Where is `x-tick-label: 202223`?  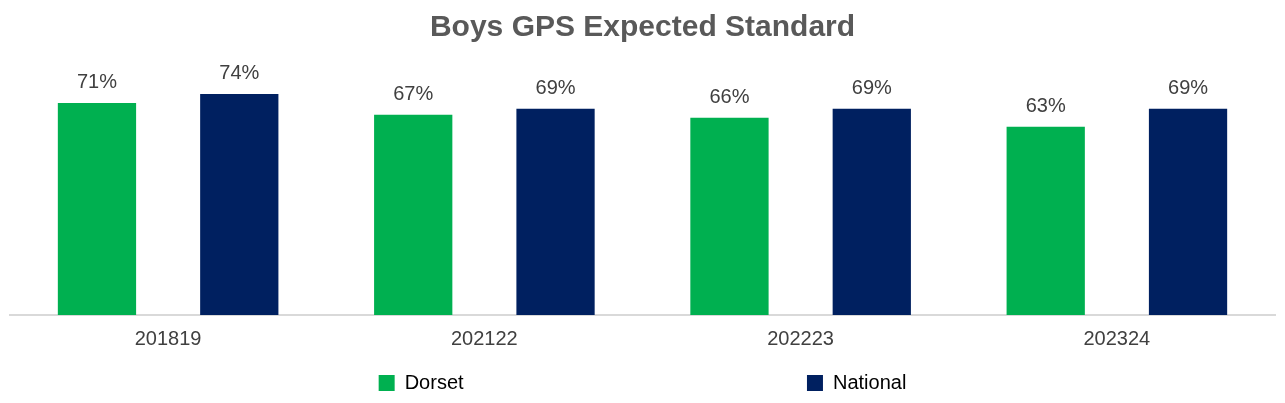 x-tick-label: 202223 is located at coordinates (800, 337).